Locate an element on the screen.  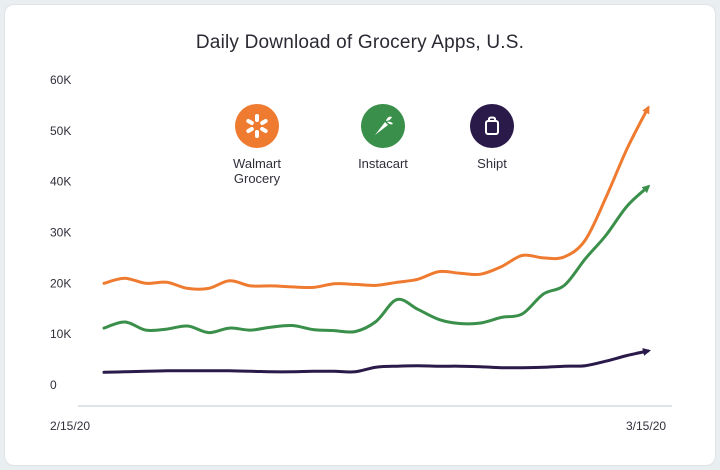
legend-walmart: Walmart Grocery is located at coordinates (257, 145).